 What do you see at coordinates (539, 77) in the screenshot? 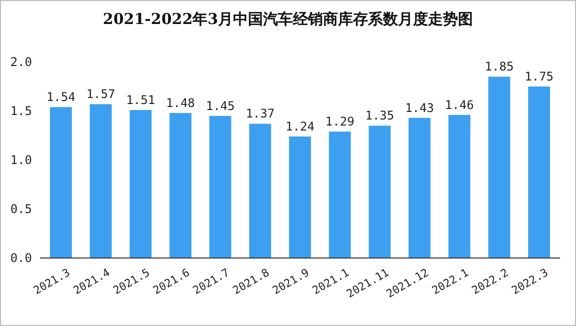
I see `data-label: 1.75` at bounding box center [539, 77].